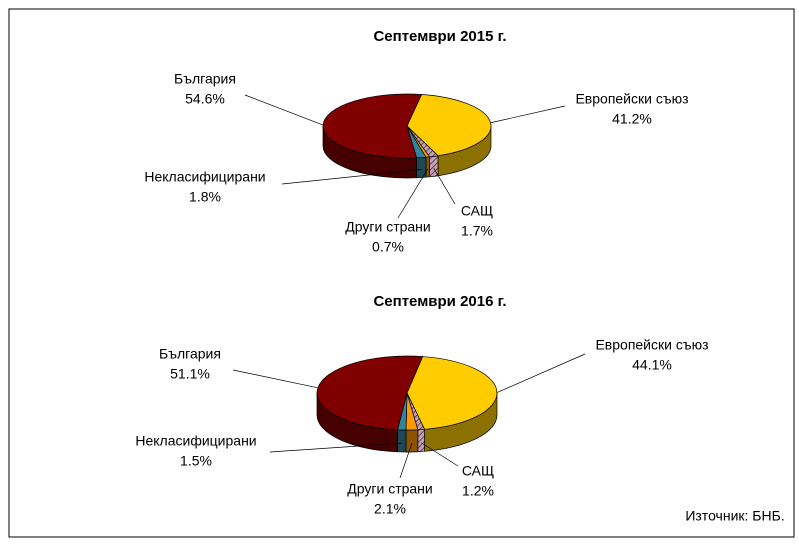  Describe the element at coordinates (388, 247) in the screenshot. I see `value-label: 0.7%` at that location.